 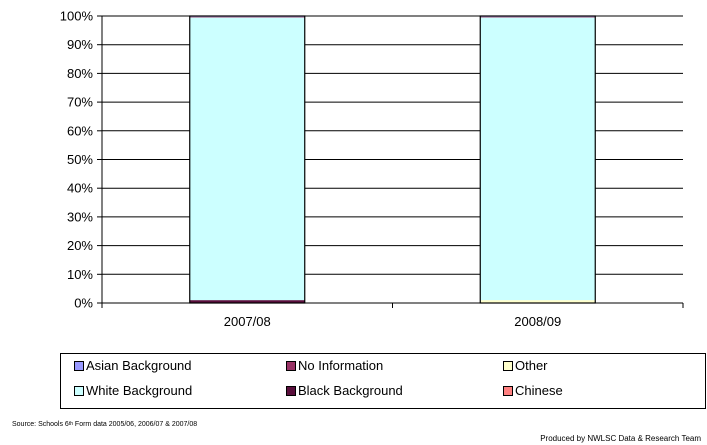 I want to click on legend-item: Asian Background, so click(x=133, y=366).